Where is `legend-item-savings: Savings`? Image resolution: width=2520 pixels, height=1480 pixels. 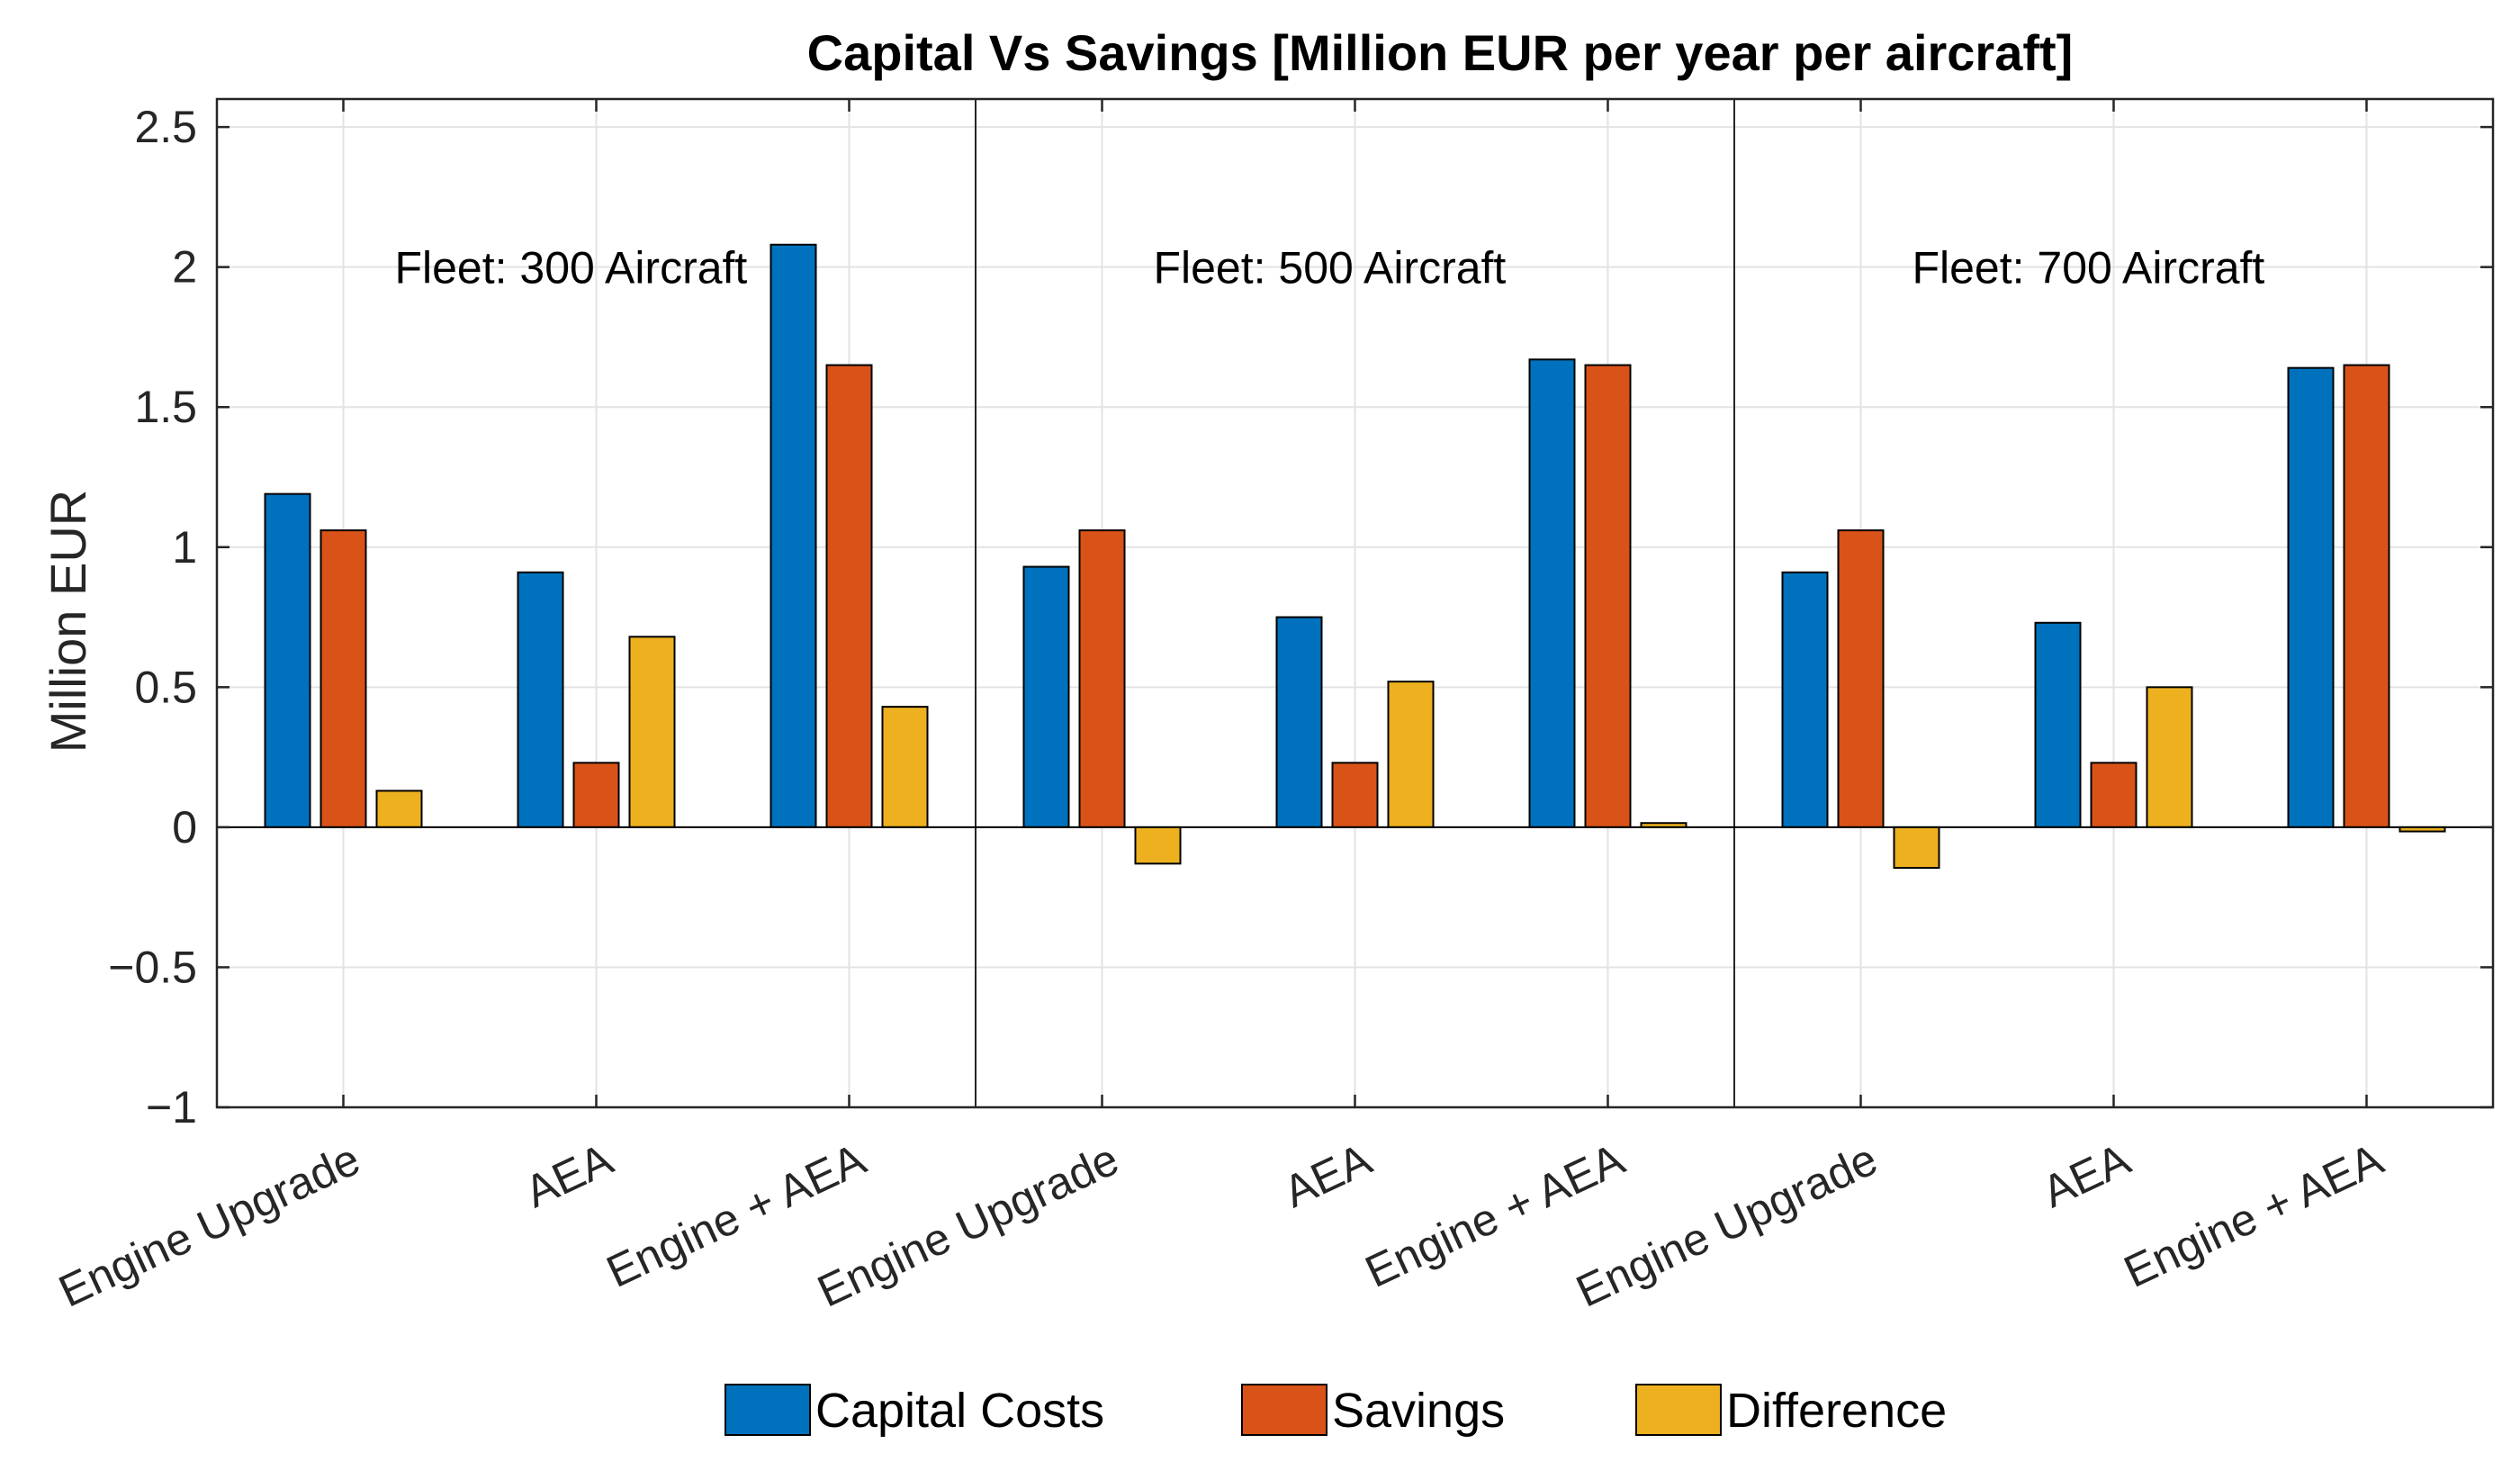
legend-item-savings: Savings is located at coordinates (1373, 1411).